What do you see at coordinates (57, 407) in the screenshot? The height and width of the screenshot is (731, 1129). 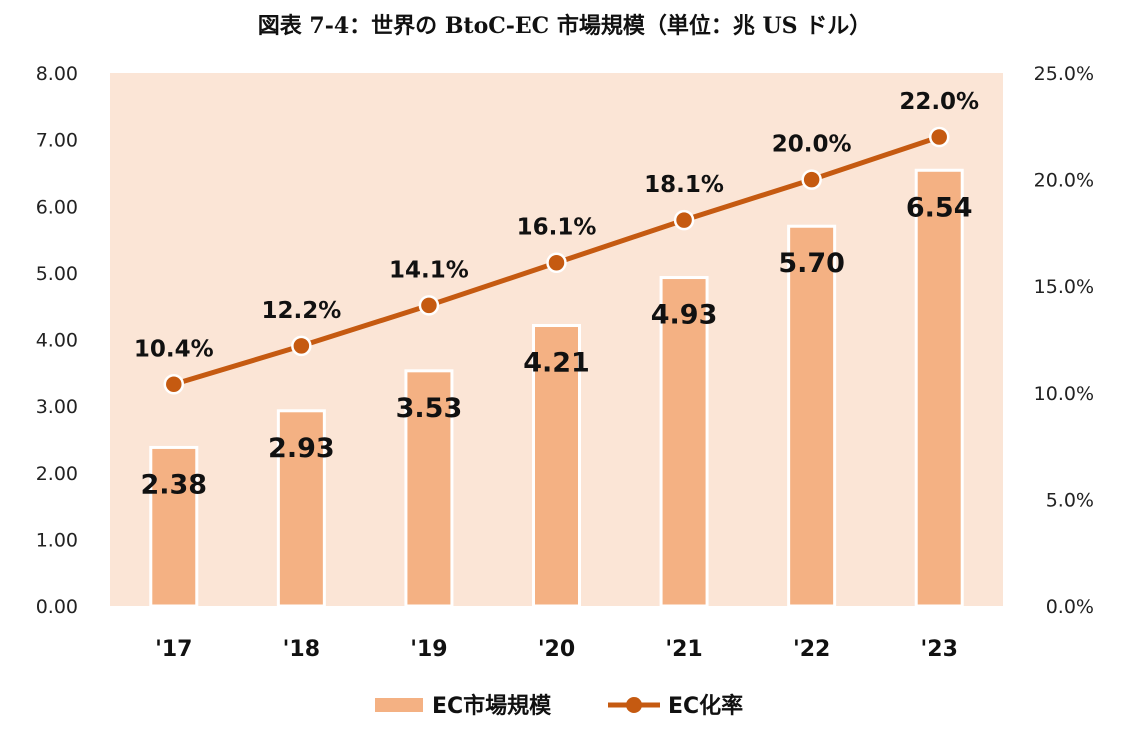 I see `y-left-tick-label: 3.00` at bounding box center [57, 407].